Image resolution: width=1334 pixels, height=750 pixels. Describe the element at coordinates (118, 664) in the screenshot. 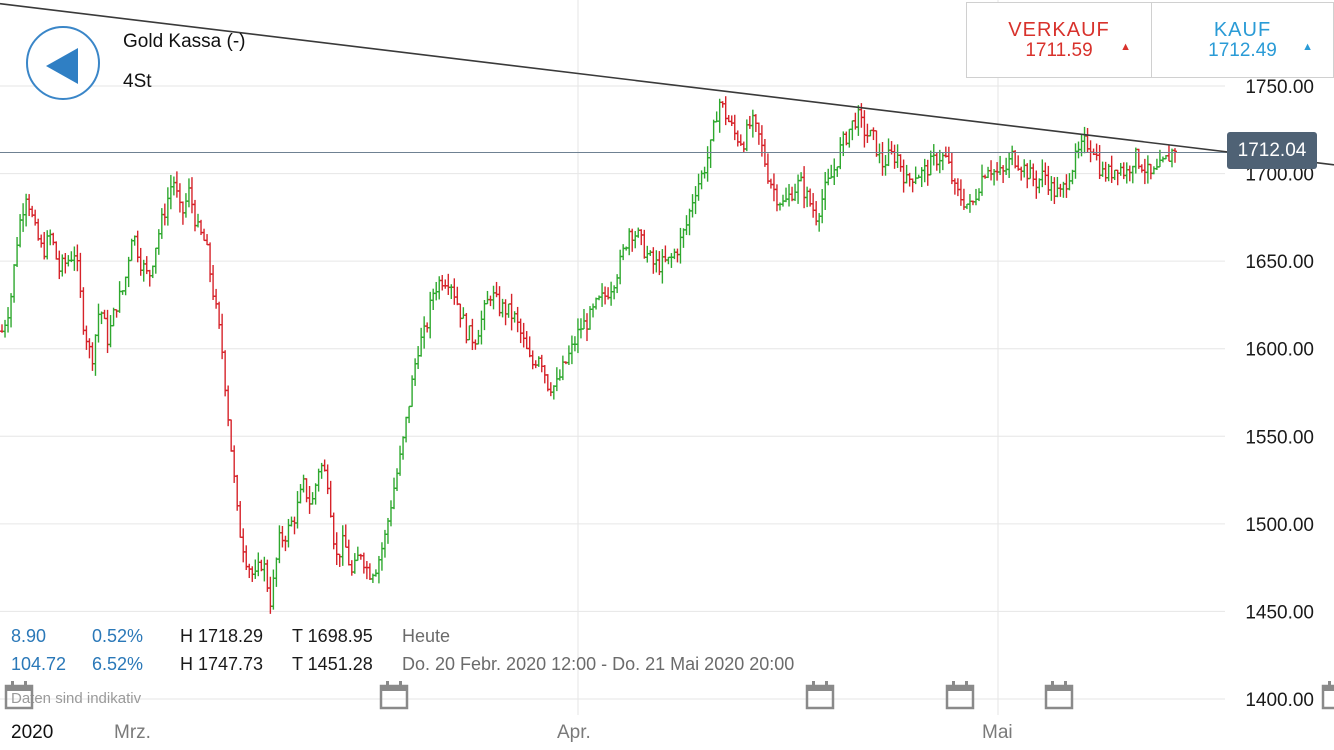

I see `range-change-pct: 6.52%` at that location.